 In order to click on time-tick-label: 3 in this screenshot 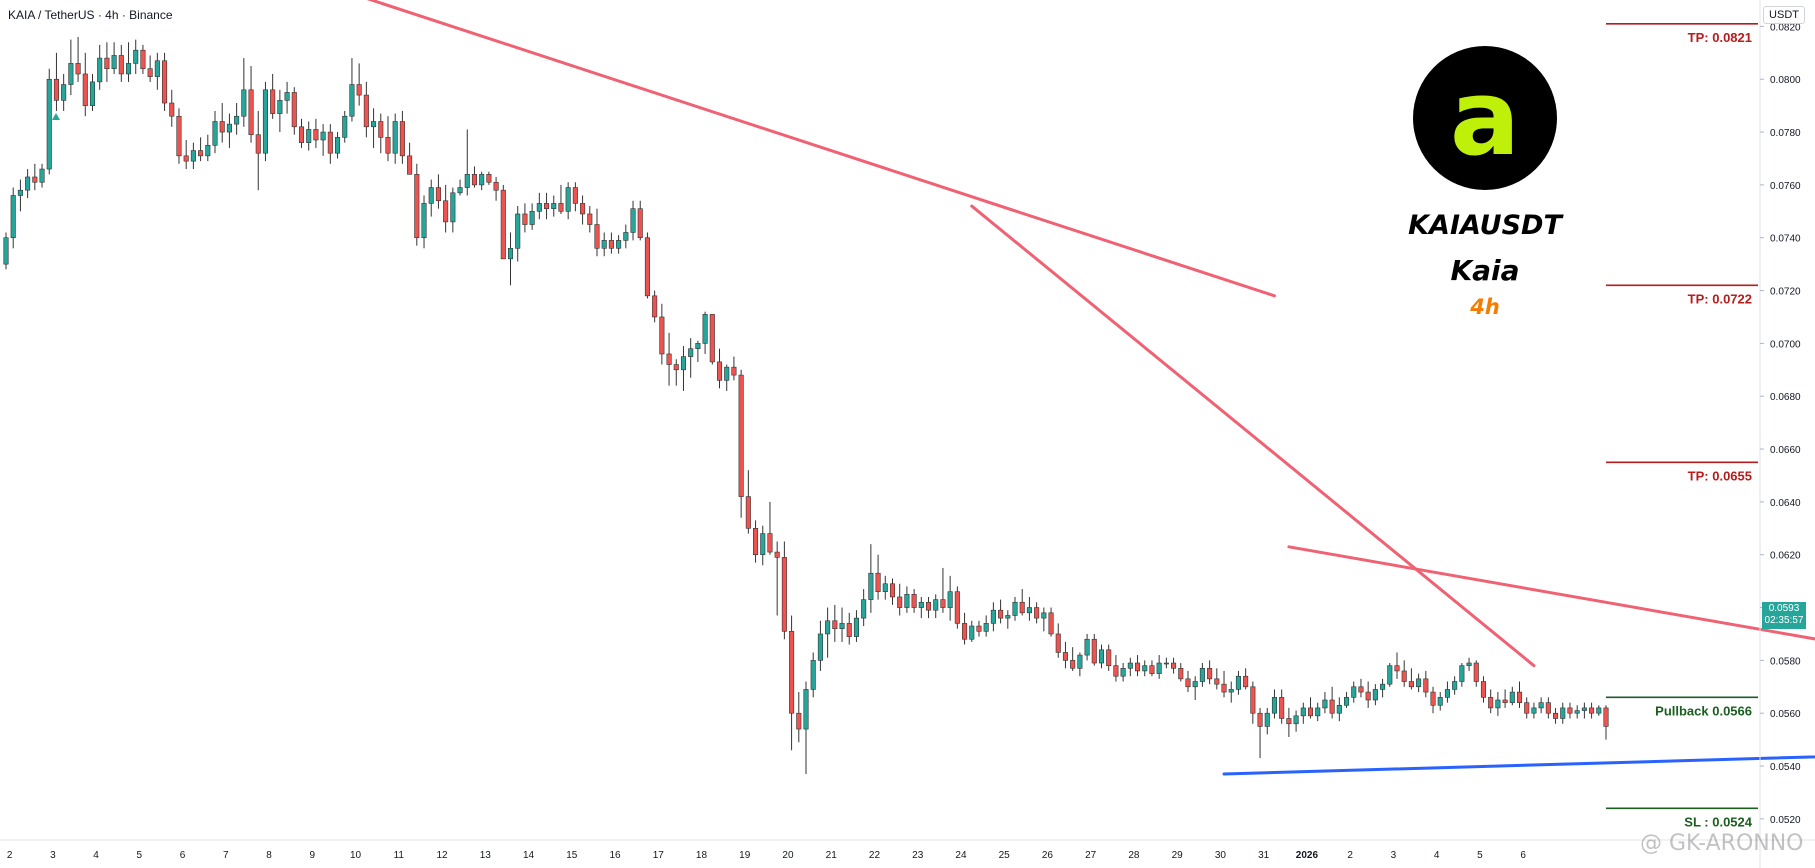, I will do `click(1394, 855)`.